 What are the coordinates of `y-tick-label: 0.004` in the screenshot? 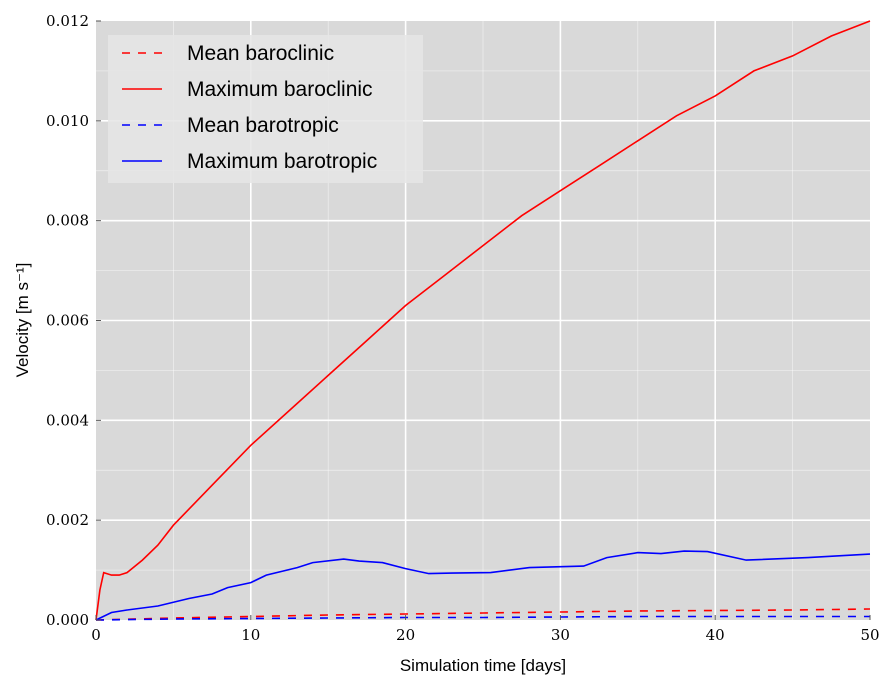 It's located at (67, 420).